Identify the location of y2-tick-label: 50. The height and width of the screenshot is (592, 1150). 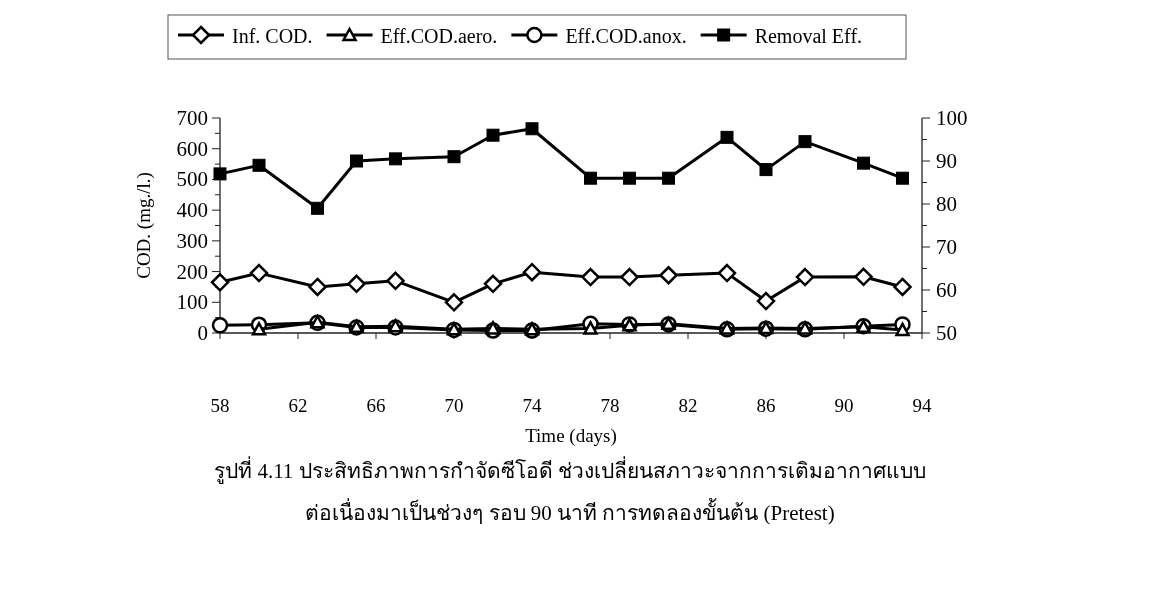
(946, 333).